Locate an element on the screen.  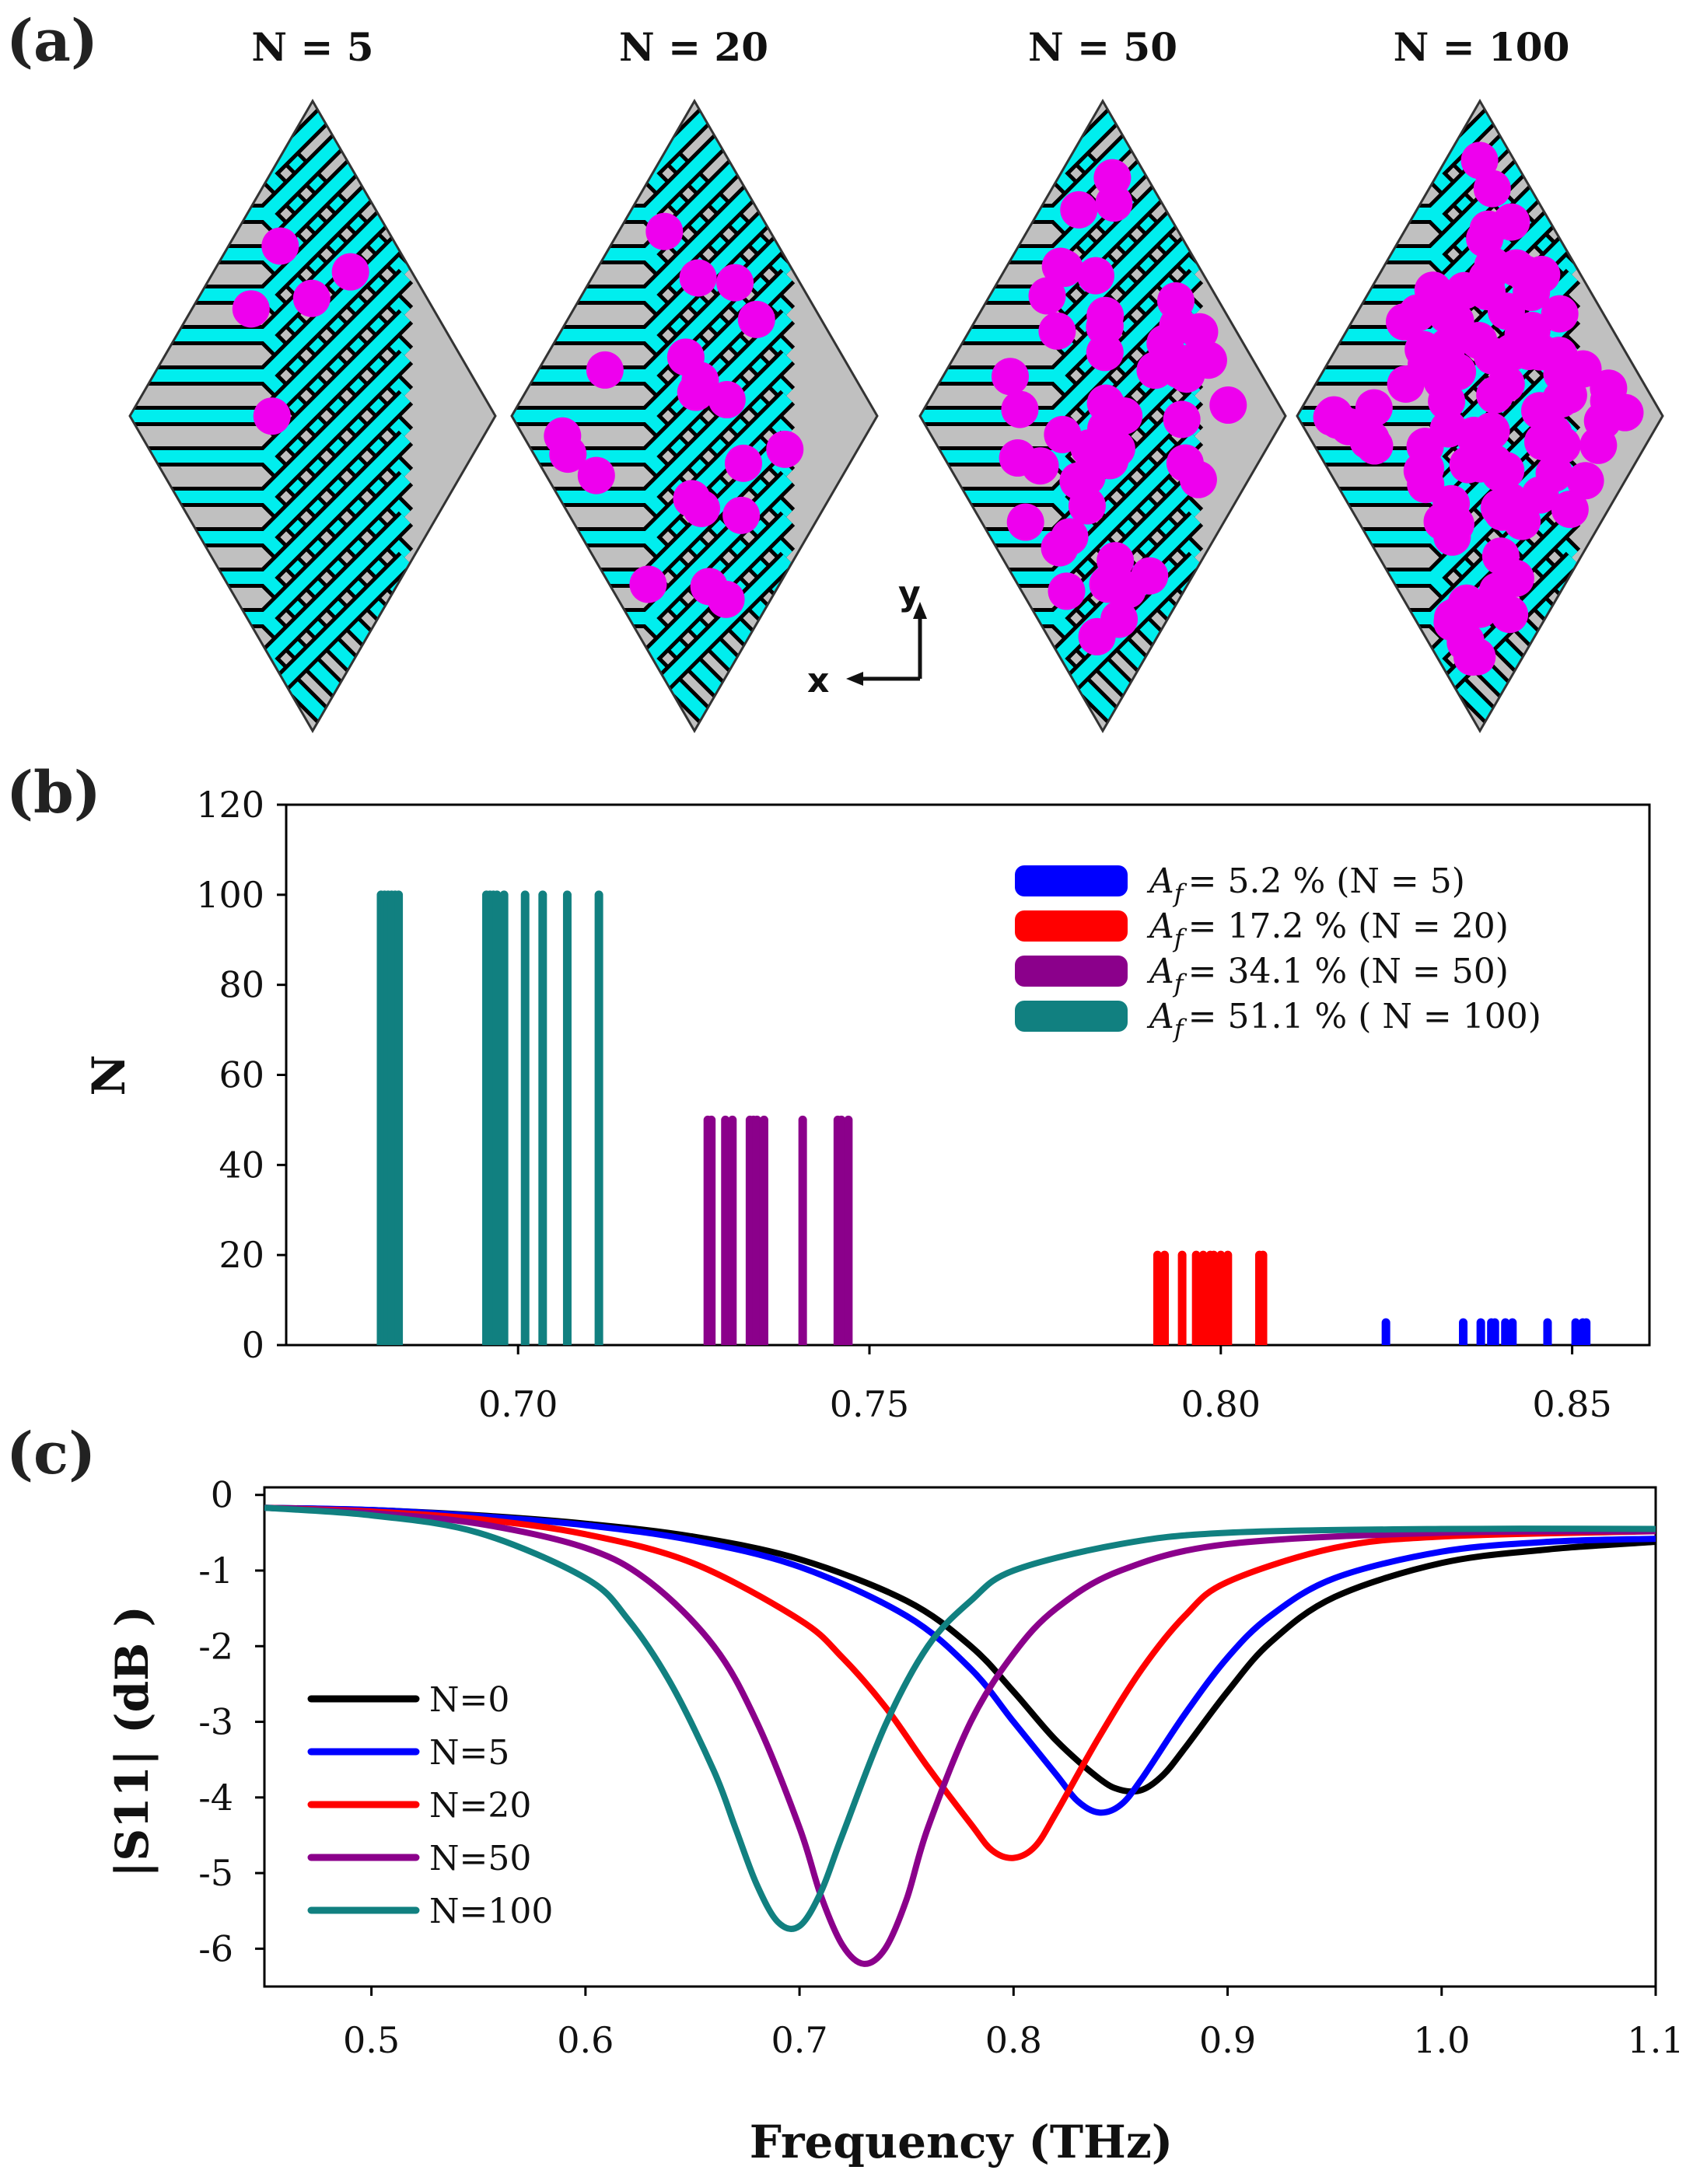
chart-c-legend: N=0 N=5 N=20 N=50 N=100 is located at coordinates (430, 1805).